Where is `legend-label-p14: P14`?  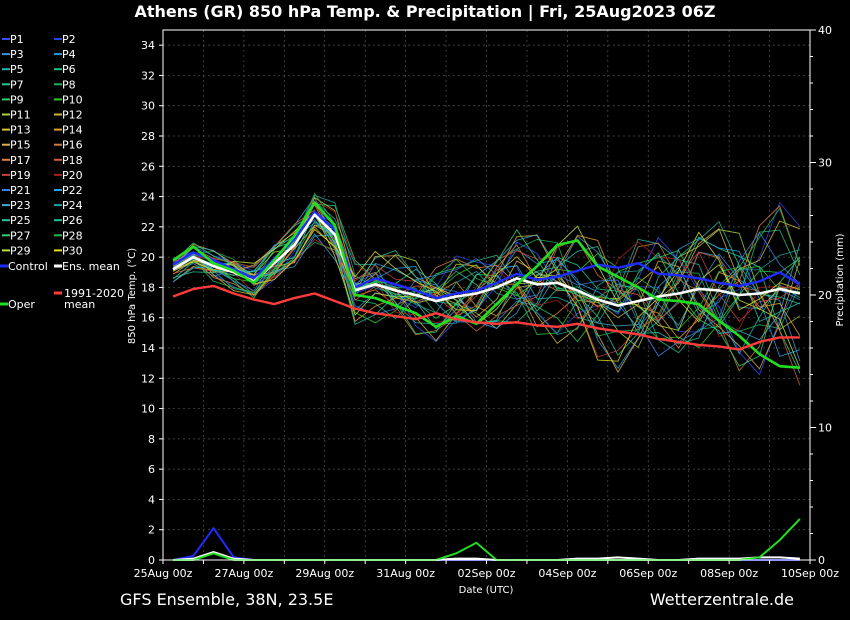
legend-label-p14: P14 is located at coordinates (72, 130).